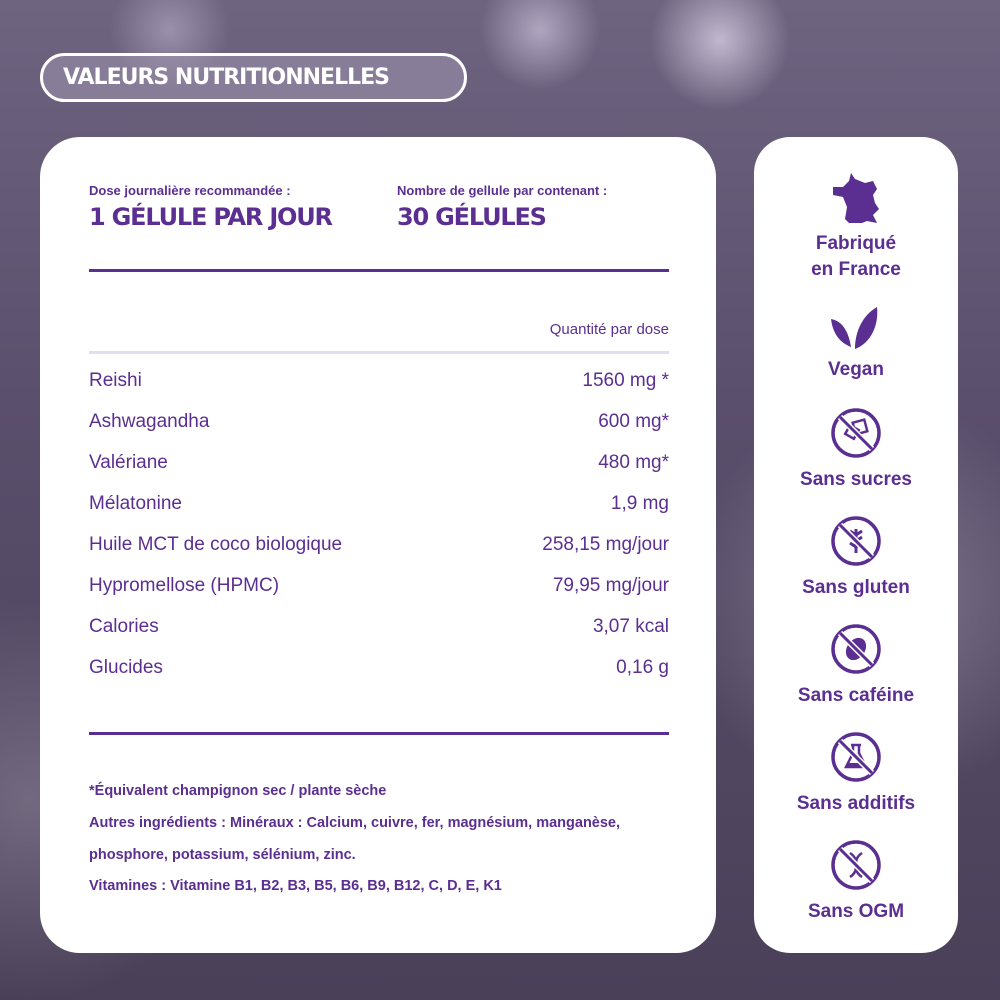 The height and width of the screenshot is (1000, 1000). I want to click on nutrient-value: 0,16 g, so click(642, 667).